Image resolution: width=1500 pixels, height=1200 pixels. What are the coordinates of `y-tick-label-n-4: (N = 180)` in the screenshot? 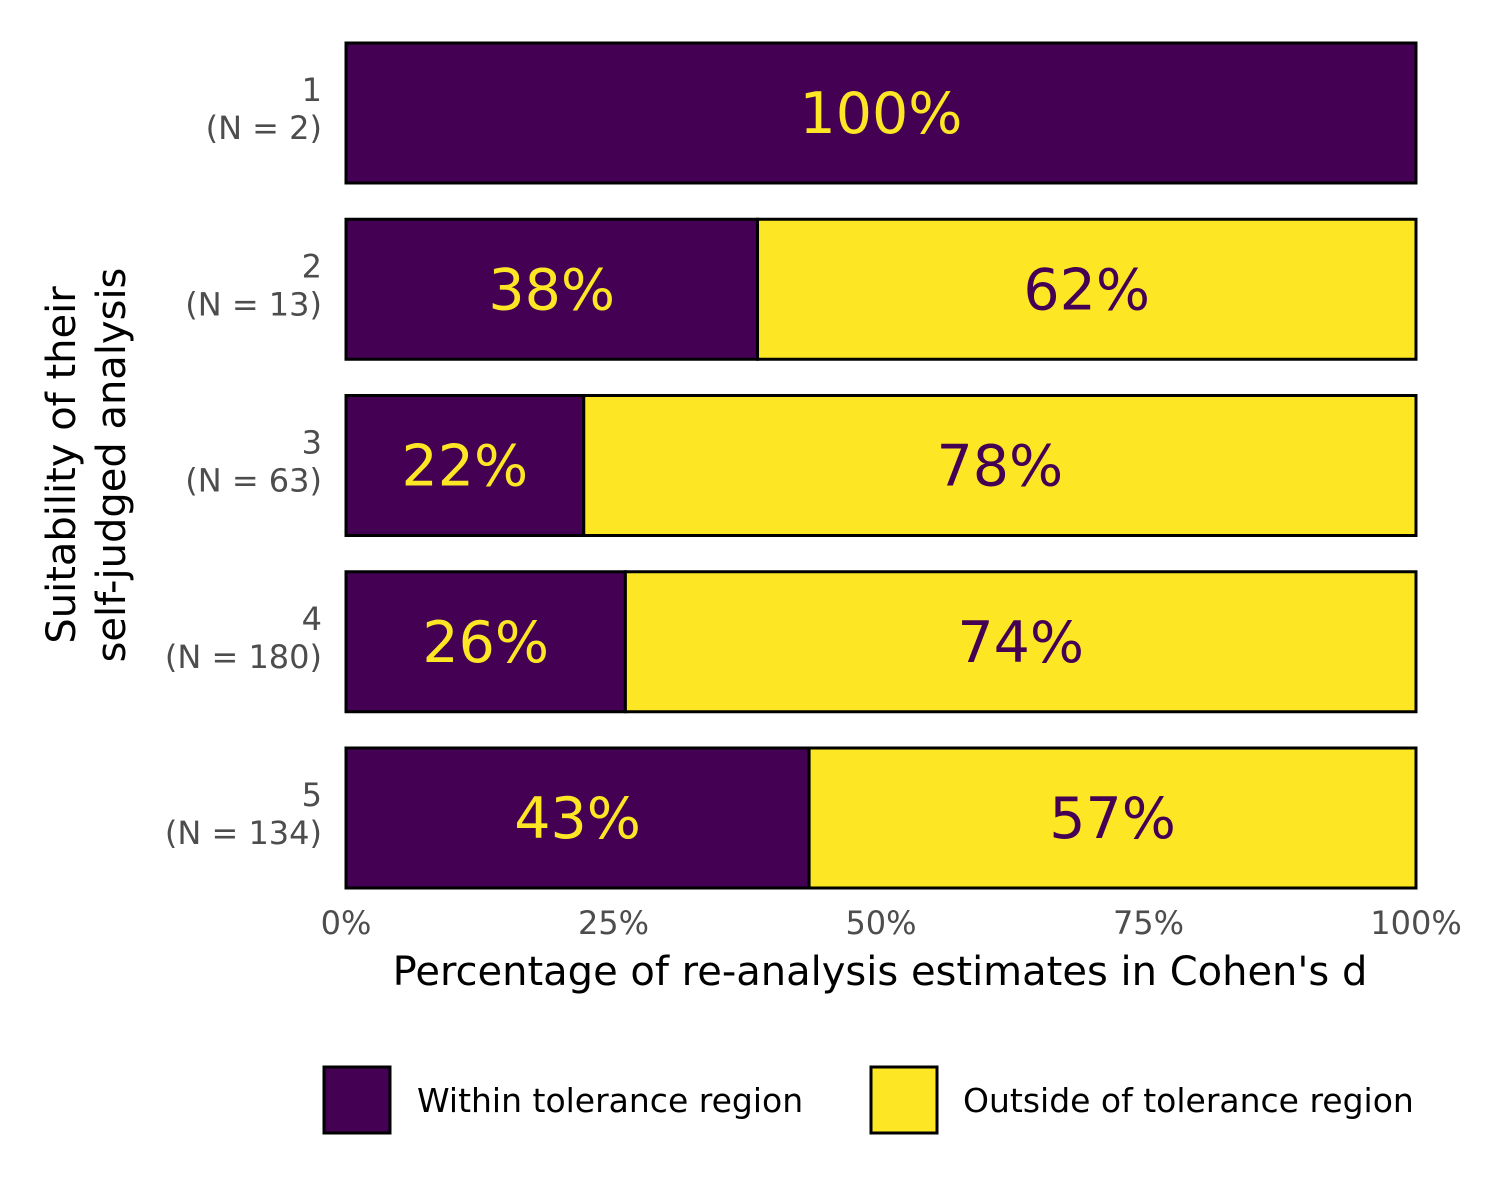 It's located at (243, 657).